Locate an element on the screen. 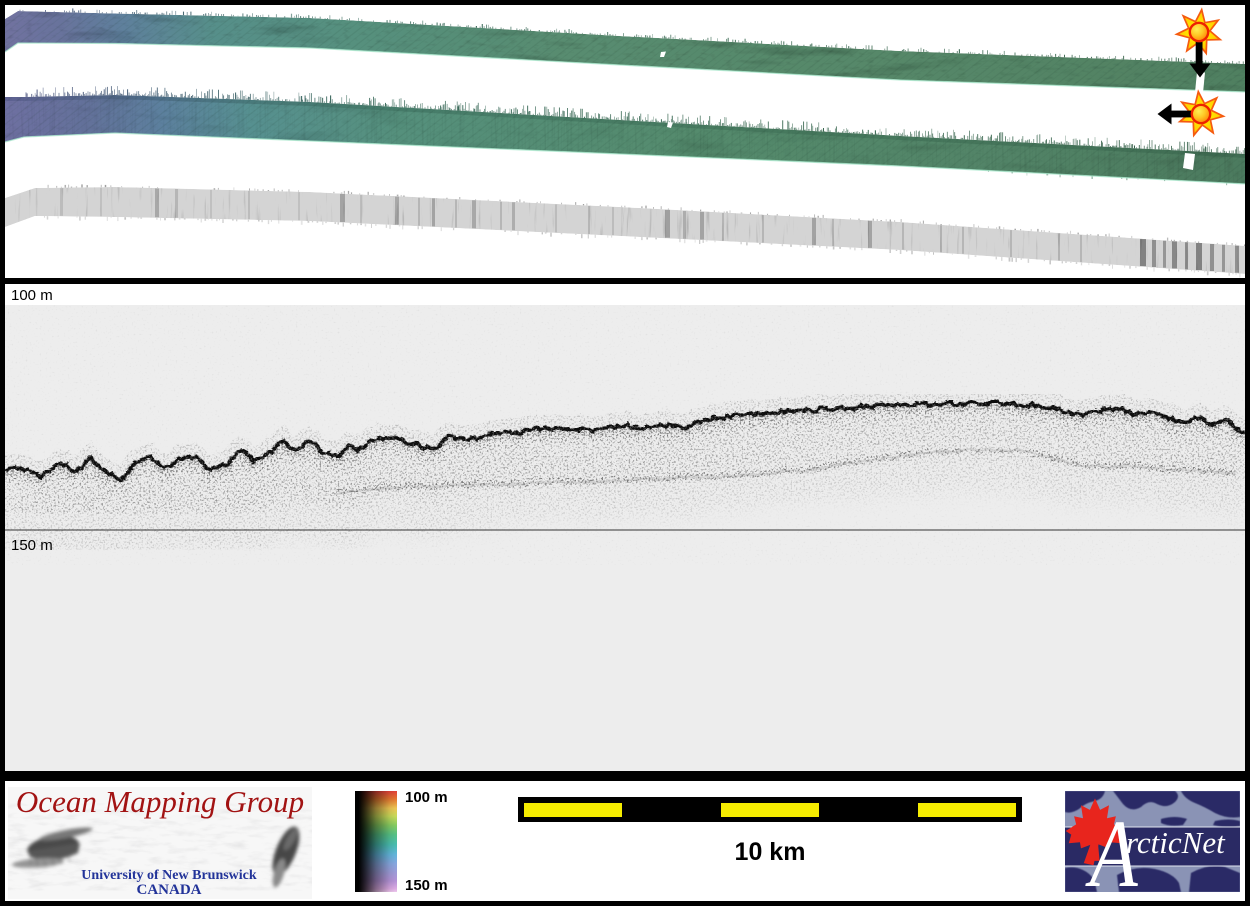 Image resolution: width=1250 pixels, height=906 pixels. svg-text: rcticNet is located at coordinates (1176, 842).